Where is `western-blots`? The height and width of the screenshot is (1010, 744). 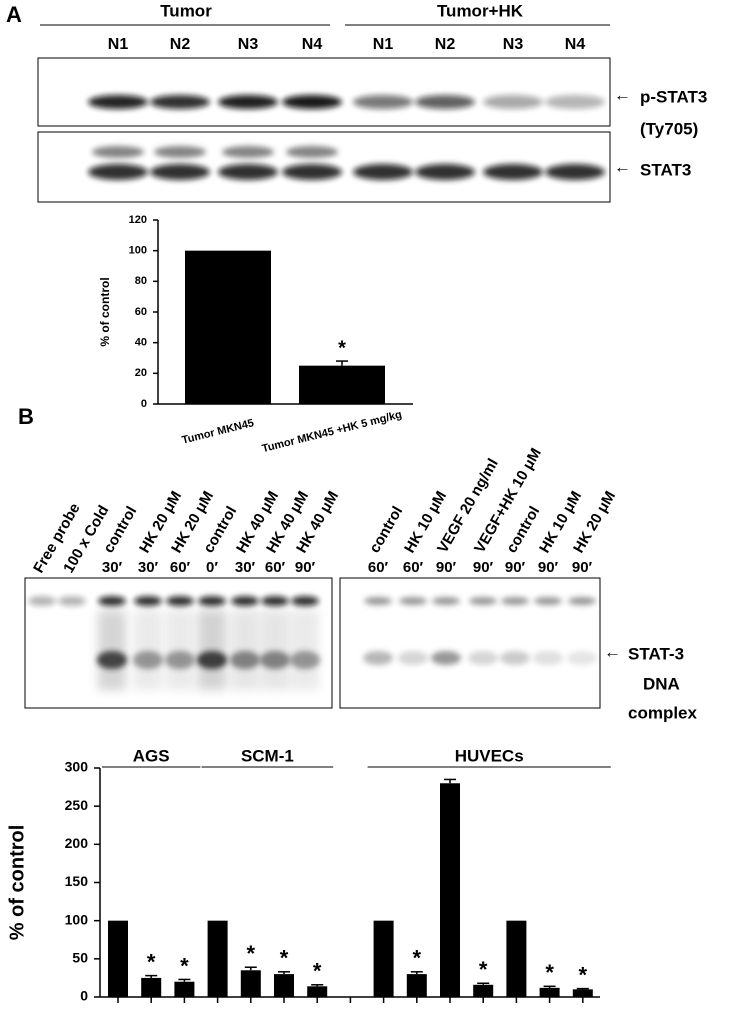
western-blots is located at coordinates (324, 130).